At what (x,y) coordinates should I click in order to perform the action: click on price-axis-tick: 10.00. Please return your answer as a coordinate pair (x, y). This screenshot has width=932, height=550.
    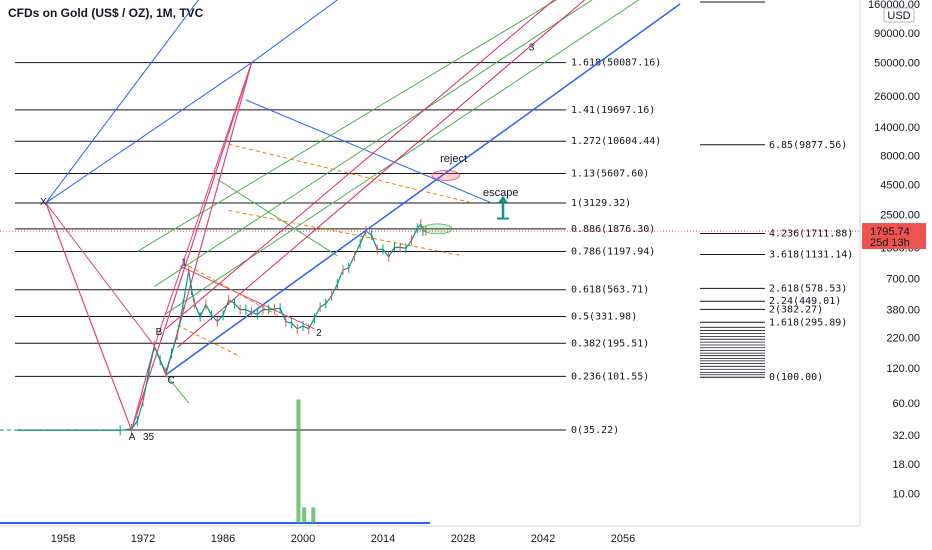
    Looking at the image, I should click on (906, 495).